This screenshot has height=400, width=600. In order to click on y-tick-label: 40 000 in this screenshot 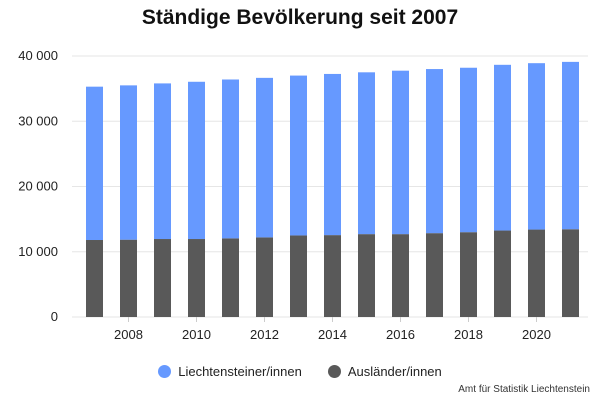, I will do `click(38, 55)`.